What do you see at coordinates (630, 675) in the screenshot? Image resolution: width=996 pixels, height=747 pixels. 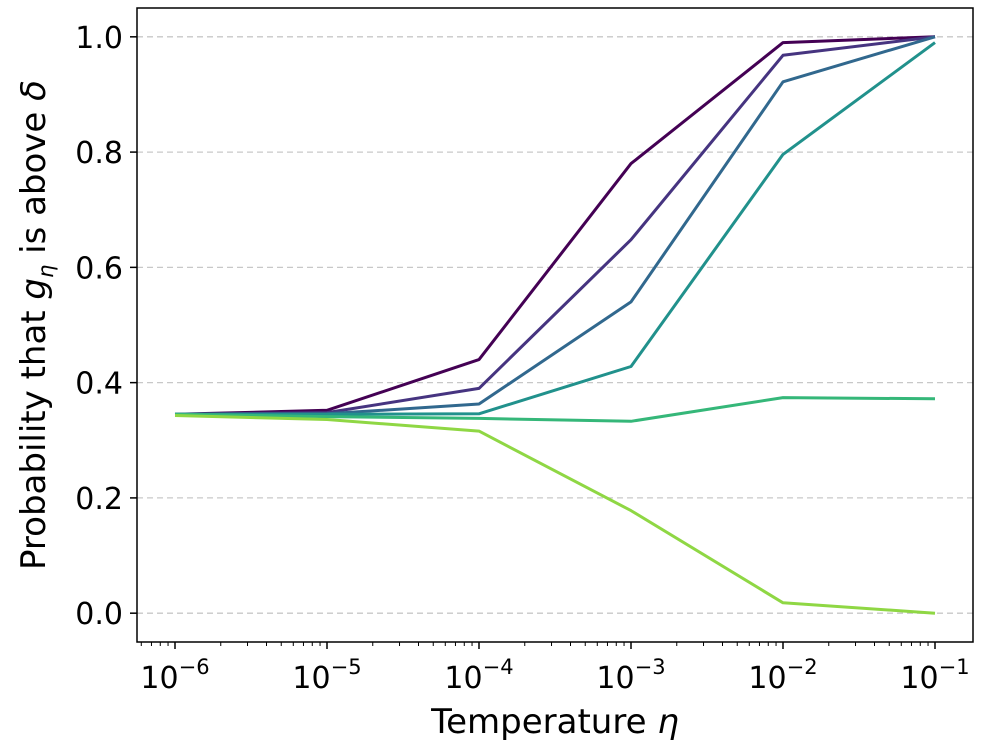 I see `x-tick-label: 10⁻³` at bounding box center [630, 675].